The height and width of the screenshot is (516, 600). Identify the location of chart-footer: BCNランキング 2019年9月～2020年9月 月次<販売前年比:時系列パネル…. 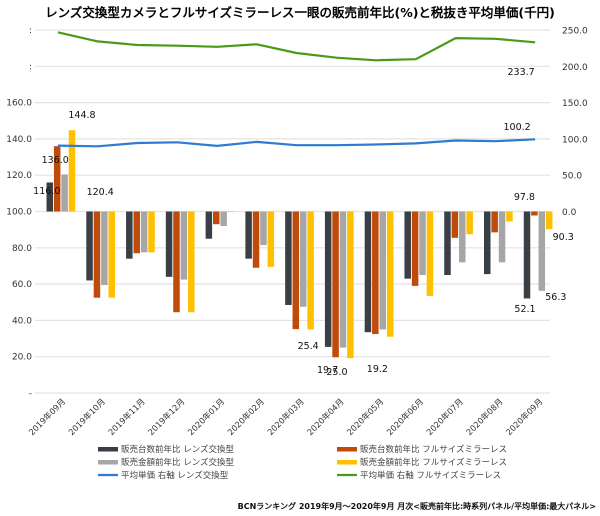
(417, 506).